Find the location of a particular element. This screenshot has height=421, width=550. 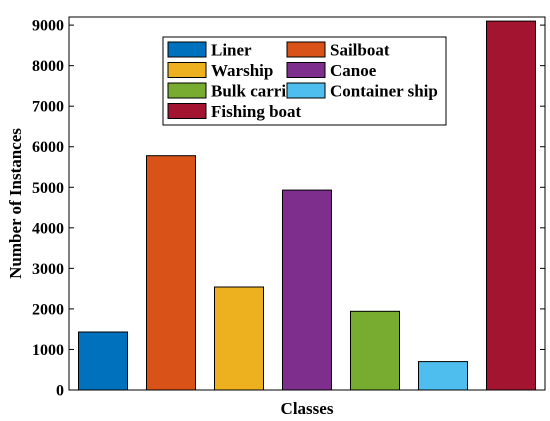

y-tick-label: 7000 is located at coordinates (48, 107).